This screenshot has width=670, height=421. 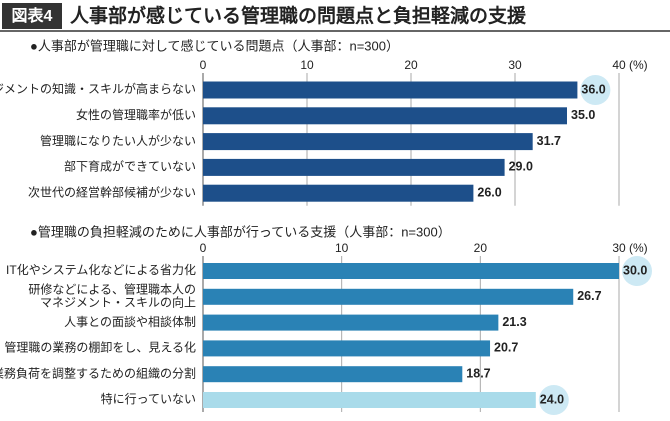 I want to click on title-box, so click(x=32, y=16).